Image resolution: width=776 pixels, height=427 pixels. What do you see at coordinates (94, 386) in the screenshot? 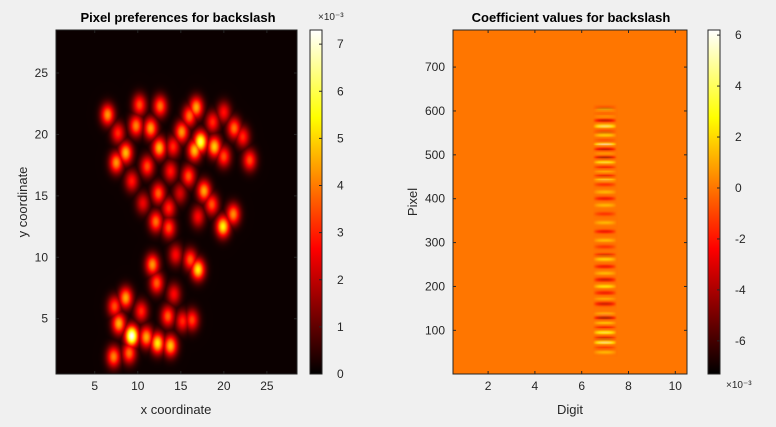
I see `left-x-tick-label: 5` at bounding box center [94, 386].